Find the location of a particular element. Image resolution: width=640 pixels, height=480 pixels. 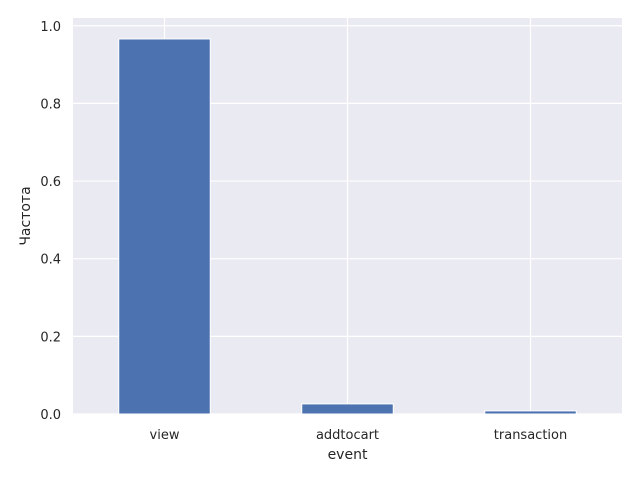

bar-addtocart is located at coordinates (347, 409).